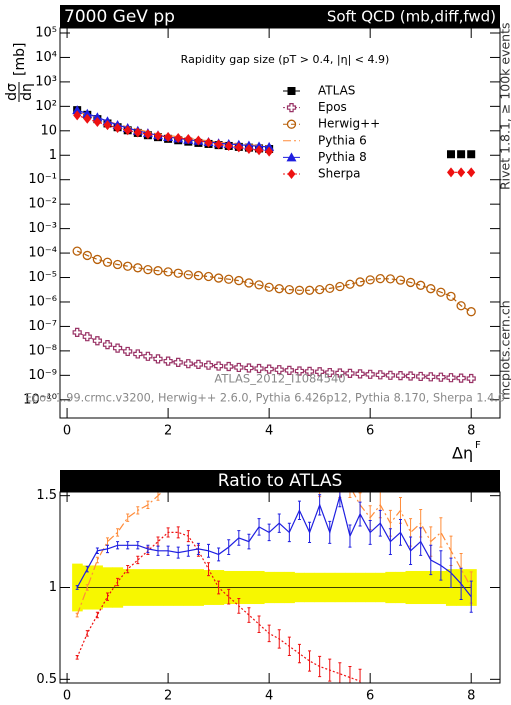  What do you see at coordinates (332, 107) in the screenshot?
I see `legend-label: Epos` at bounding box center [332, 107].